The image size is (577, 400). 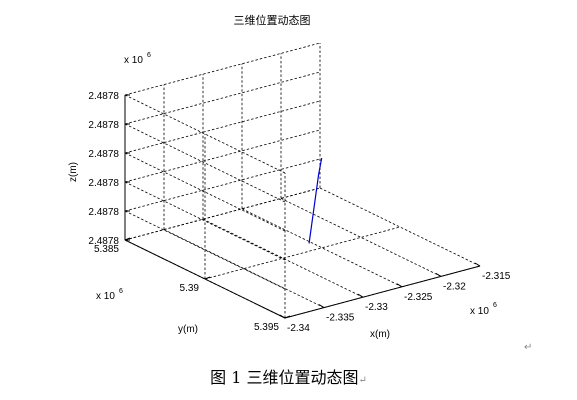 What do you see at coordinates (454, 286) in the screenshot?
I see `x-tick-label: -2.32` at bounding box center [454, 286].